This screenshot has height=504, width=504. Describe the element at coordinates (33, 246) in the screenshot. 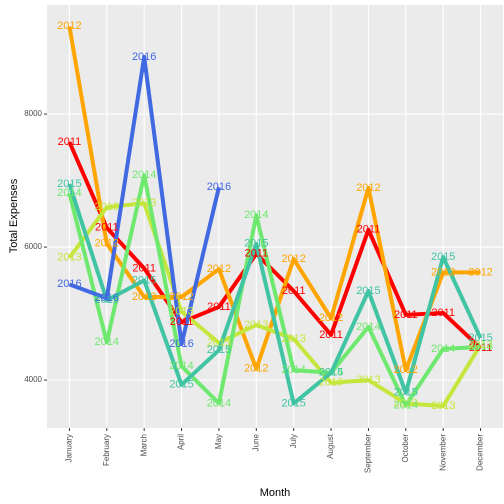

I see `y-tick-label: 6000` at that location.